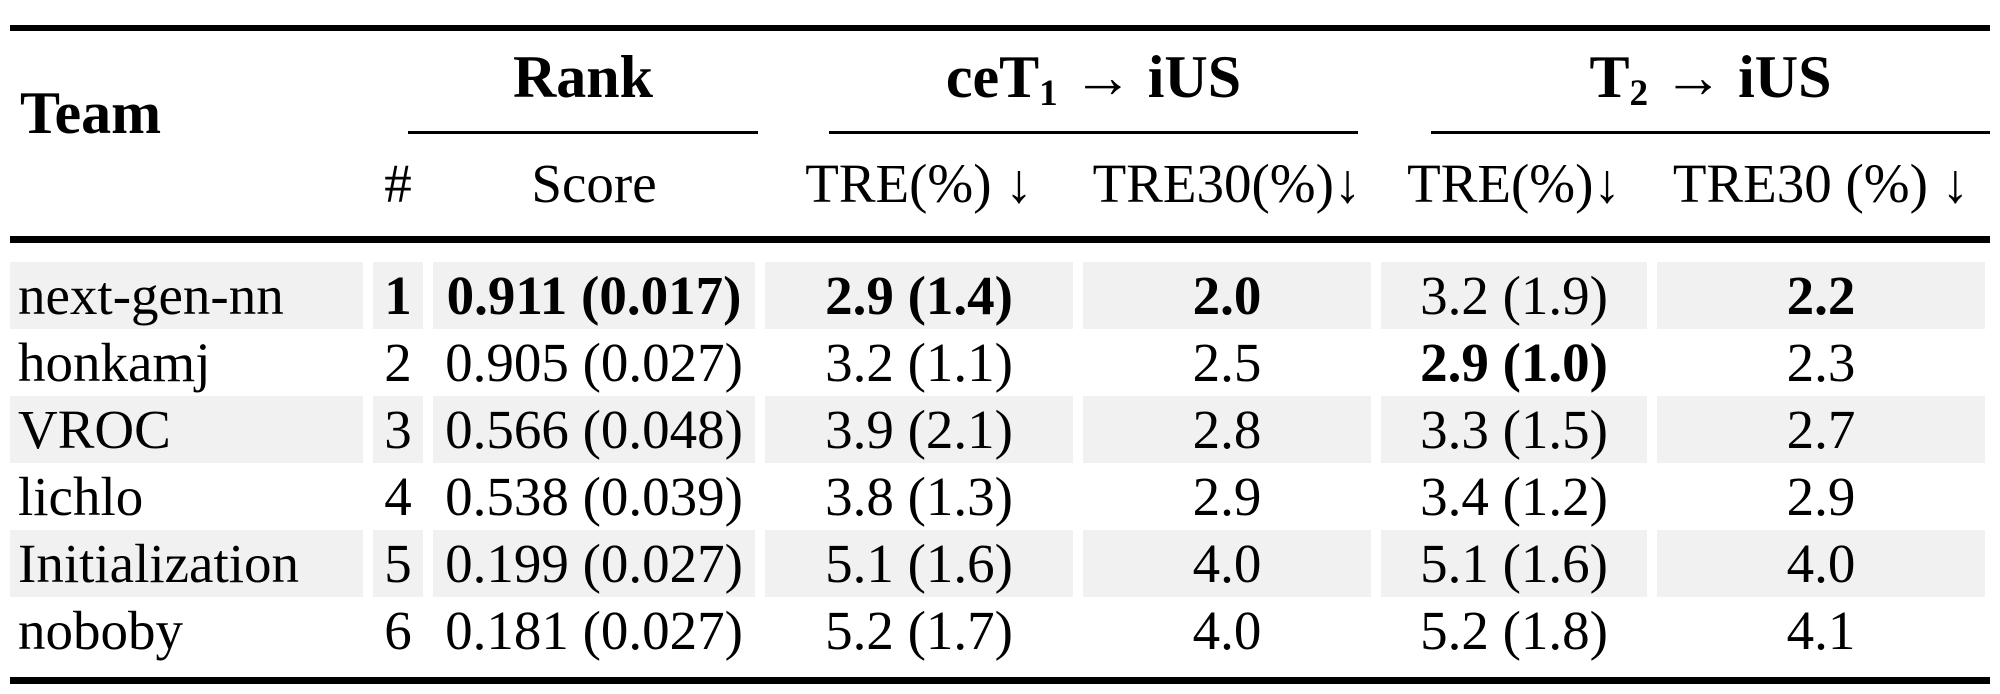  Describe the element at coordinates (1227, 188) in the screenshot. I see `column-header-cet1-tre30: TRE30(%)↓` at that location.